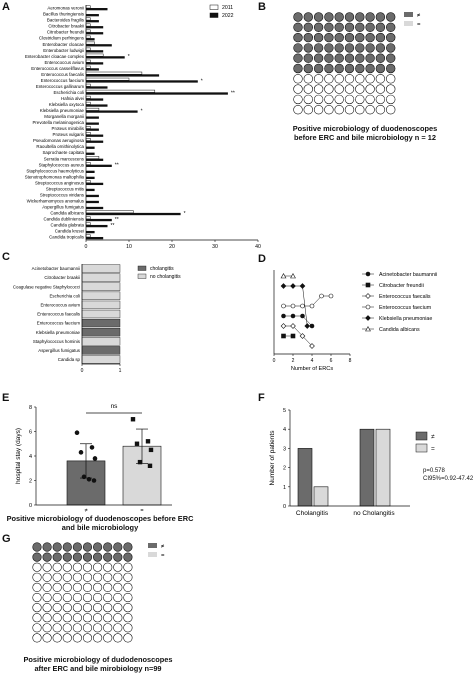 This screenshot has width=474, height=674. Describe the element at coordinates (368, 274) in the screenshot. I see `legend-marker-acinetobacter-baumannii` at that location.